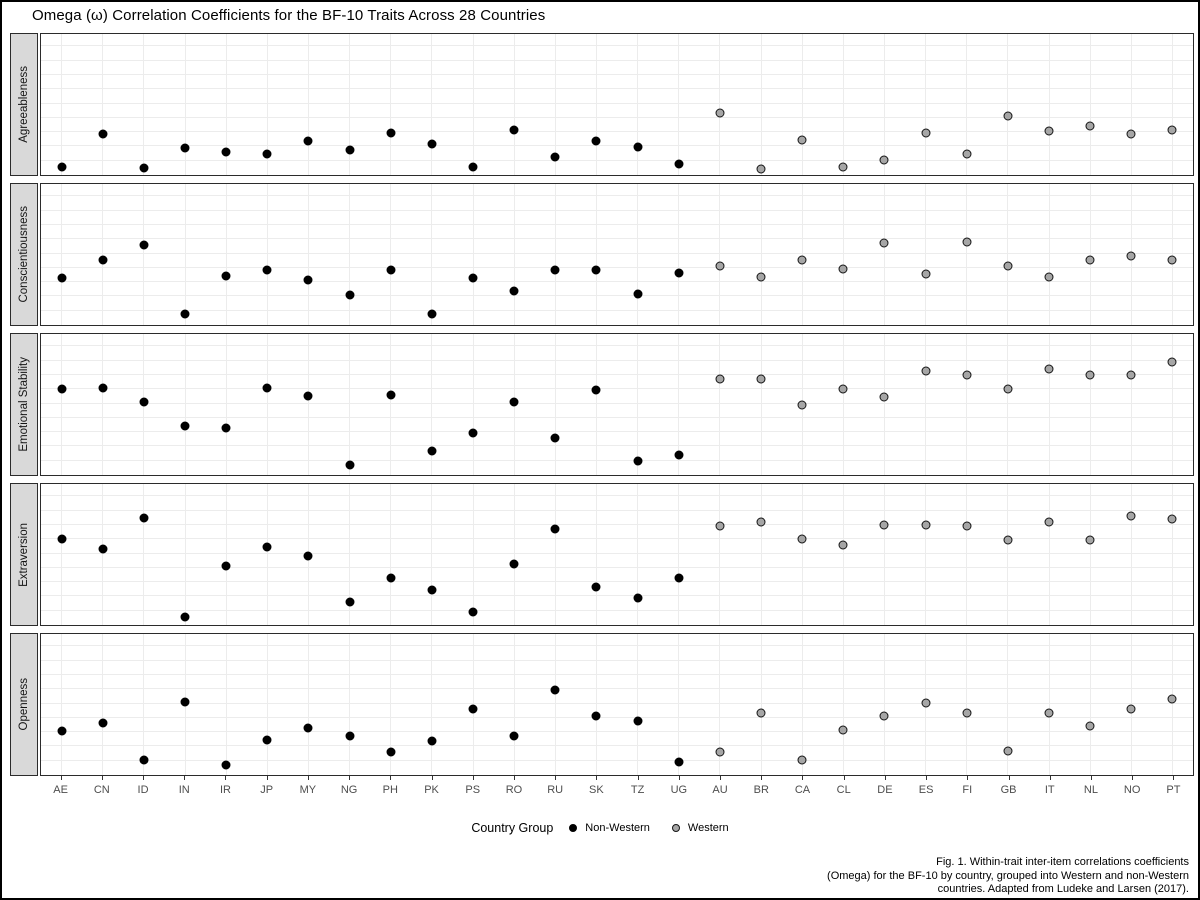  What do you see at coordinates (1173, 790) in the screenshot?
I see `x-tick-label-pt: PT` at bounding box center [1173, 790].